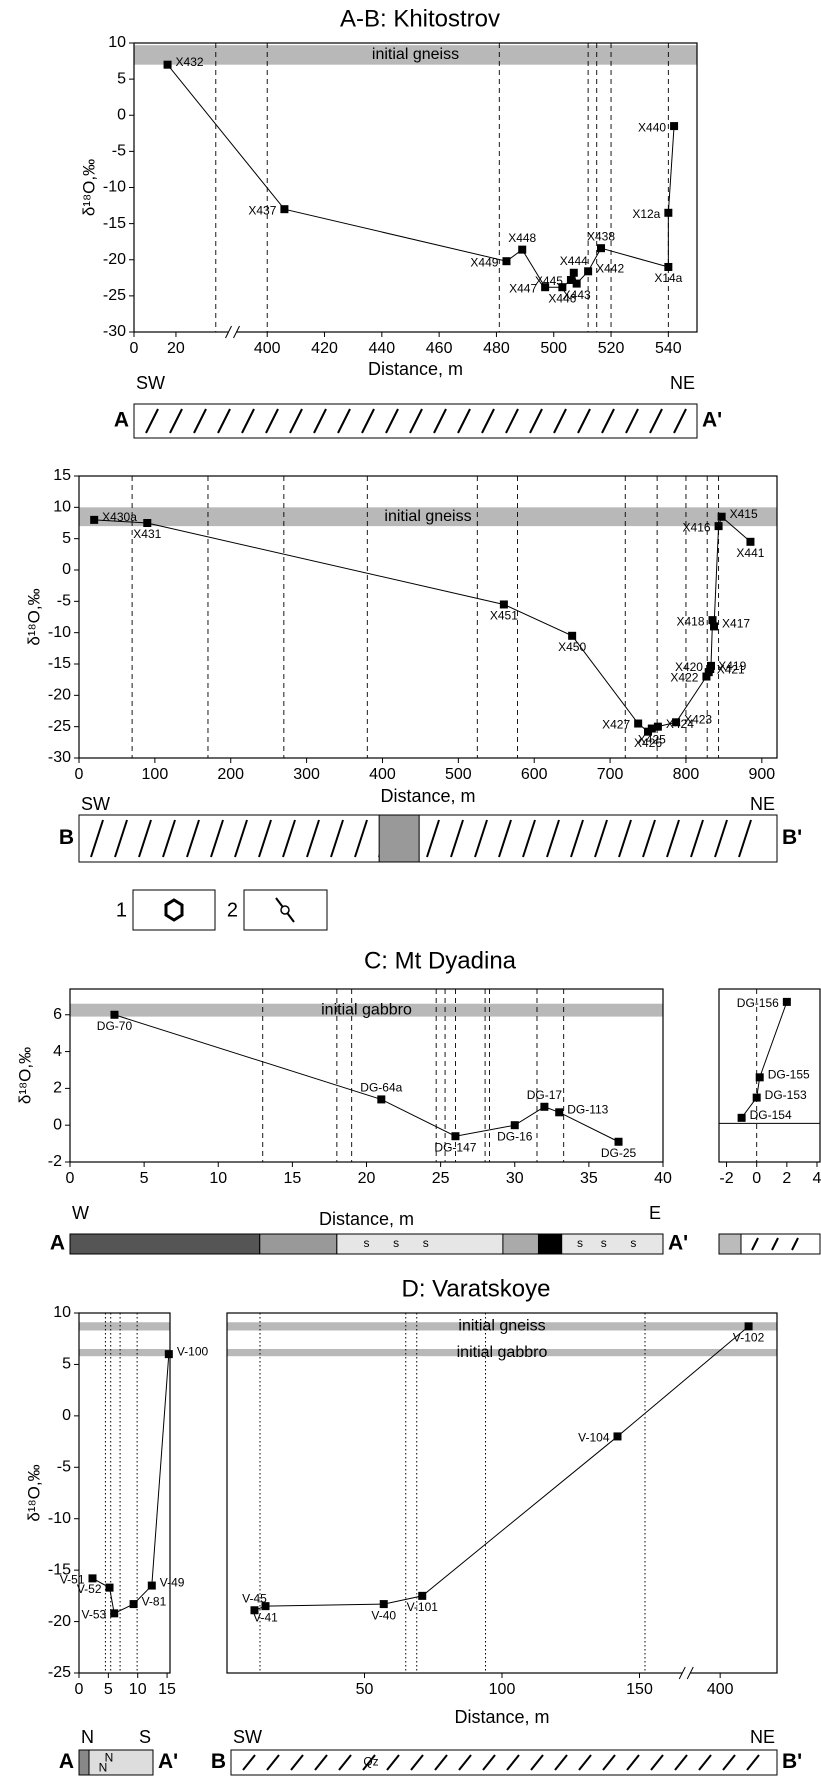 This screenshot has height=1777, width=821. Describe the element at coordinates (57, 1088) in the screenshot. I see `y-tick-label: 2` at that location.